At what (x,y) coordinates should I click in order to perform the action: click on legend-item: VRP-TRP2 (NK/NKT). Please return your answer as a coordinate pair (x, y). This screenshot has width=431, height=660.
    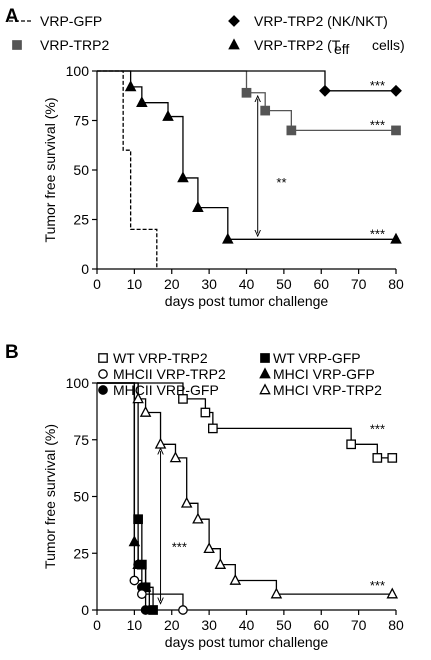
    Looking at the image, I should click on (308, 21).